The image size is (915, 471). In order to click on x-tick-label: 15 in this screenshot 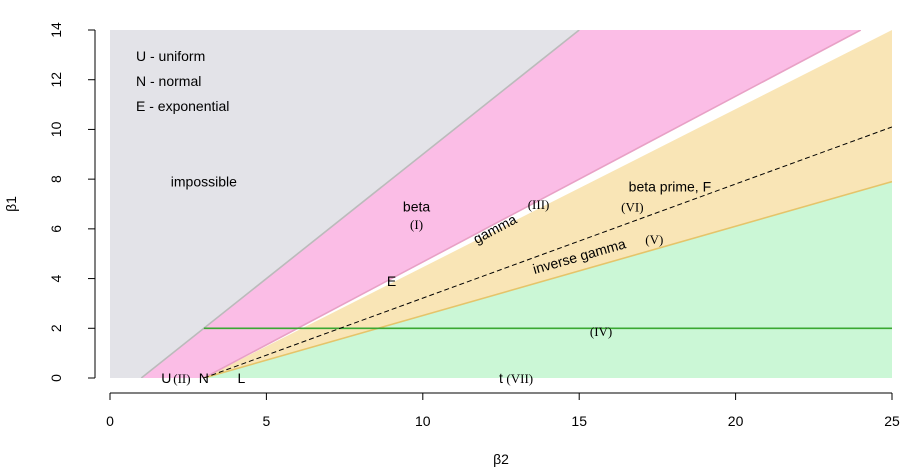, I will do `click(579, 421)`.